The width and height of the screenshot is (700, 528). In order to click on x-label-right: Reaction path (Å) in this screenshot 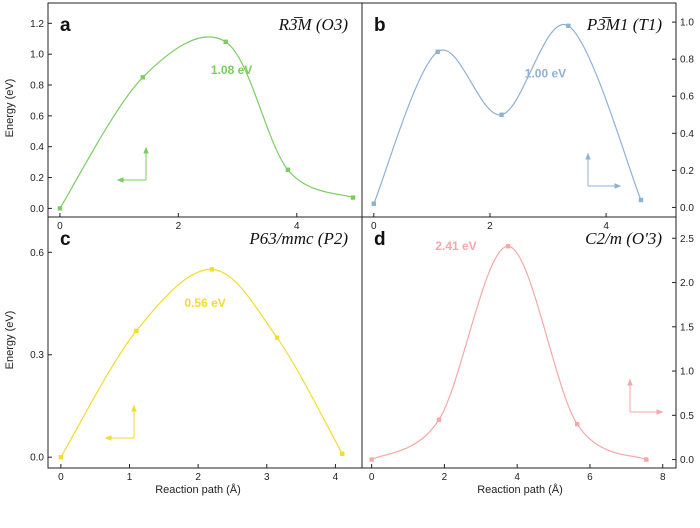, I will do `click(520, 489)`.